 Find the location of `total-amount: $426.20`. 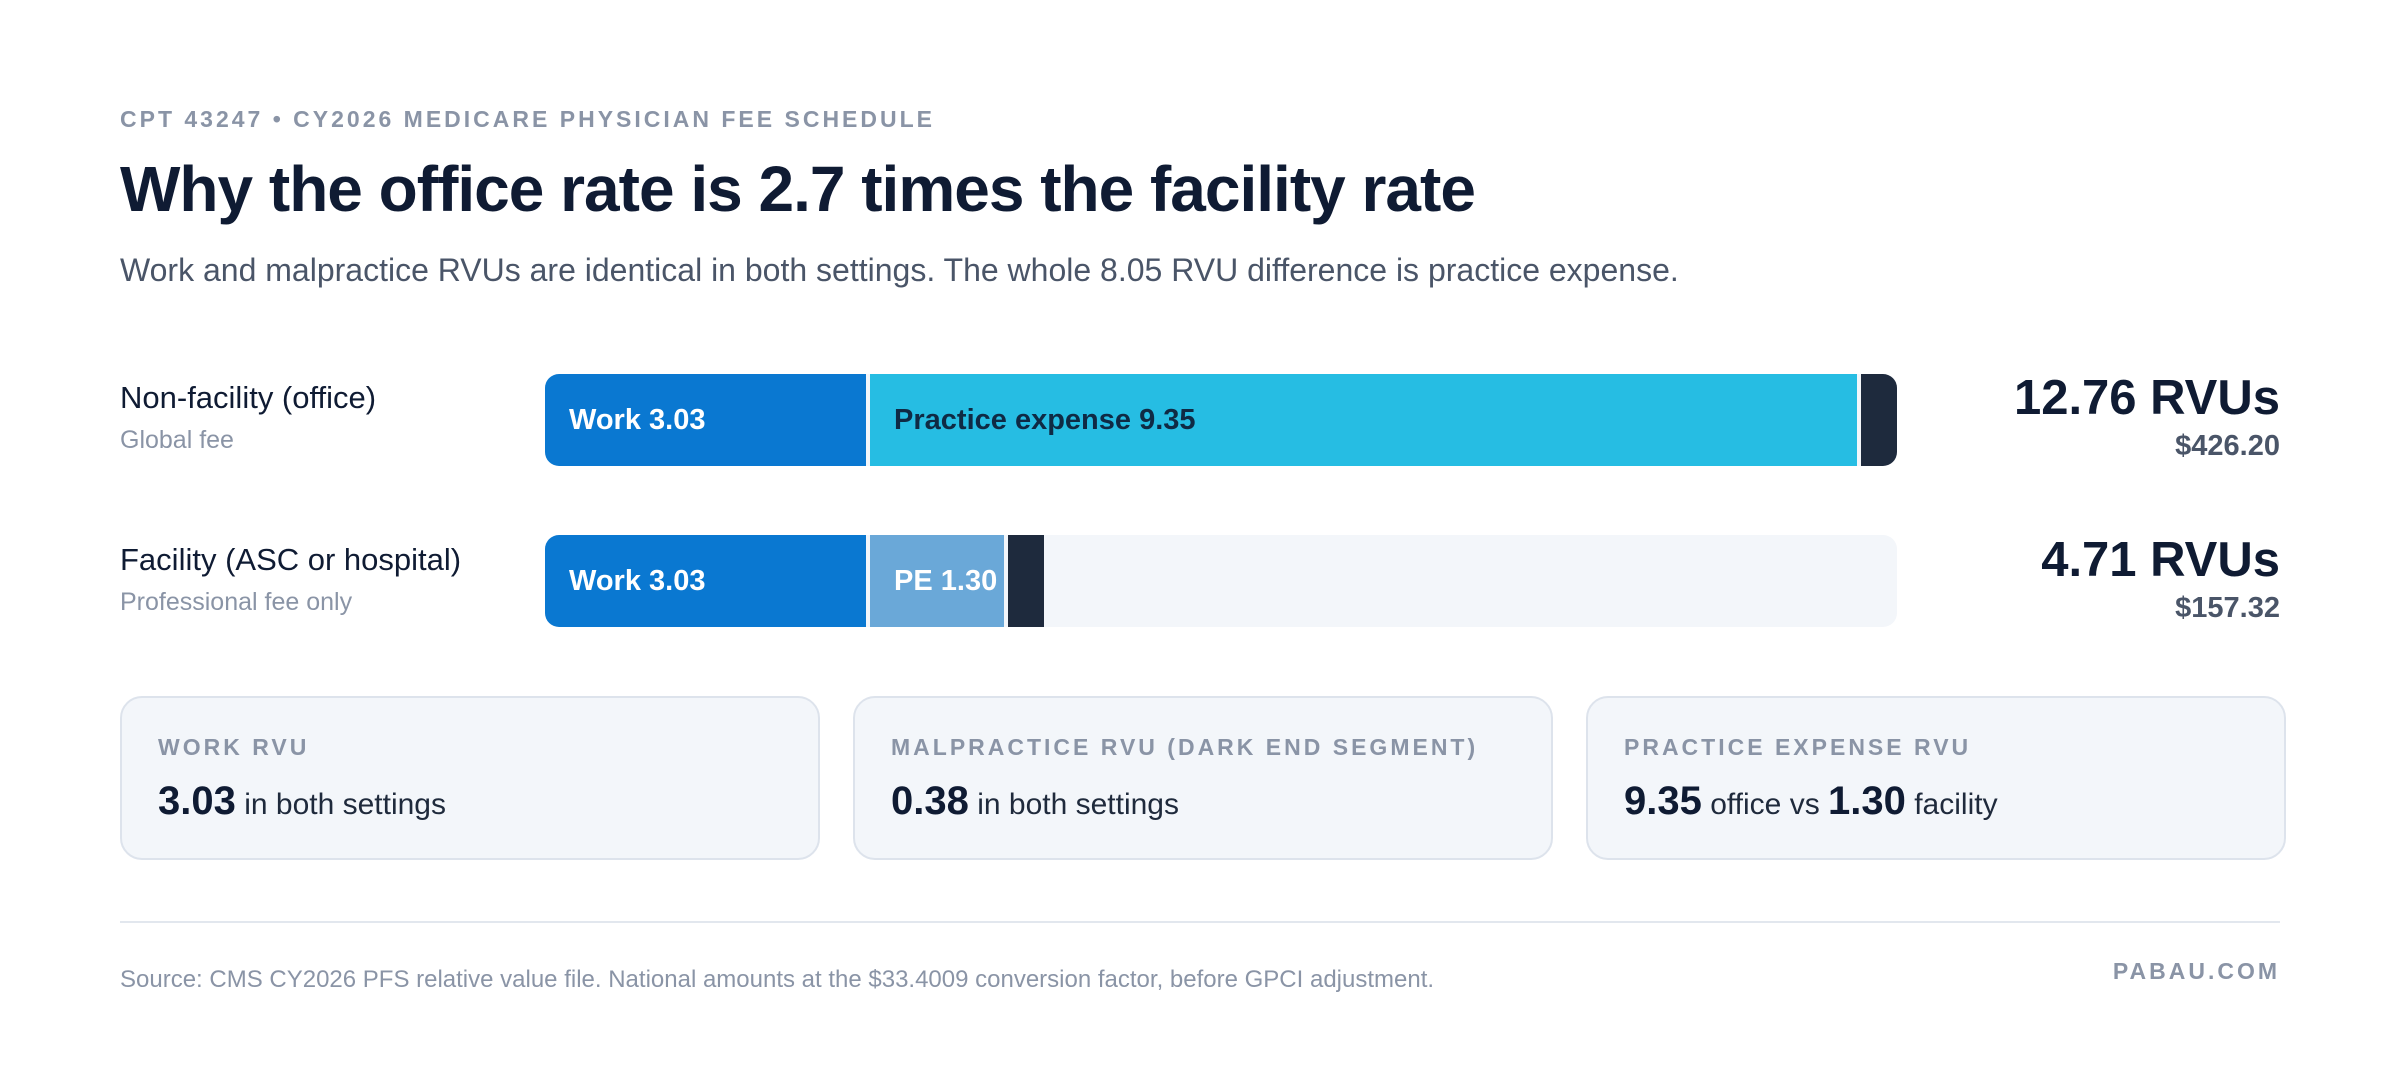

total-amount: $426.20 is located at coordinates (2227, 446).